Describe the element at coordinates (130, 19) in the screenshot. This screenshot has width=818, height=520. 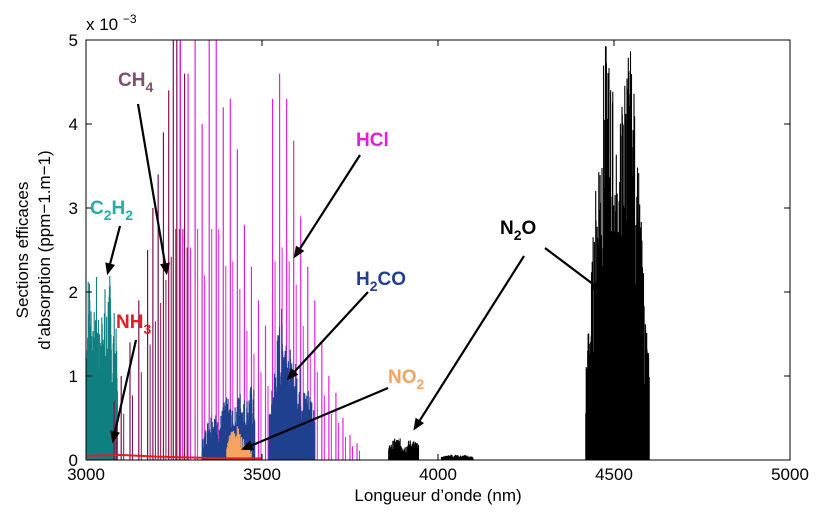
I see `y-multiplier-exponent: −3` at that location.